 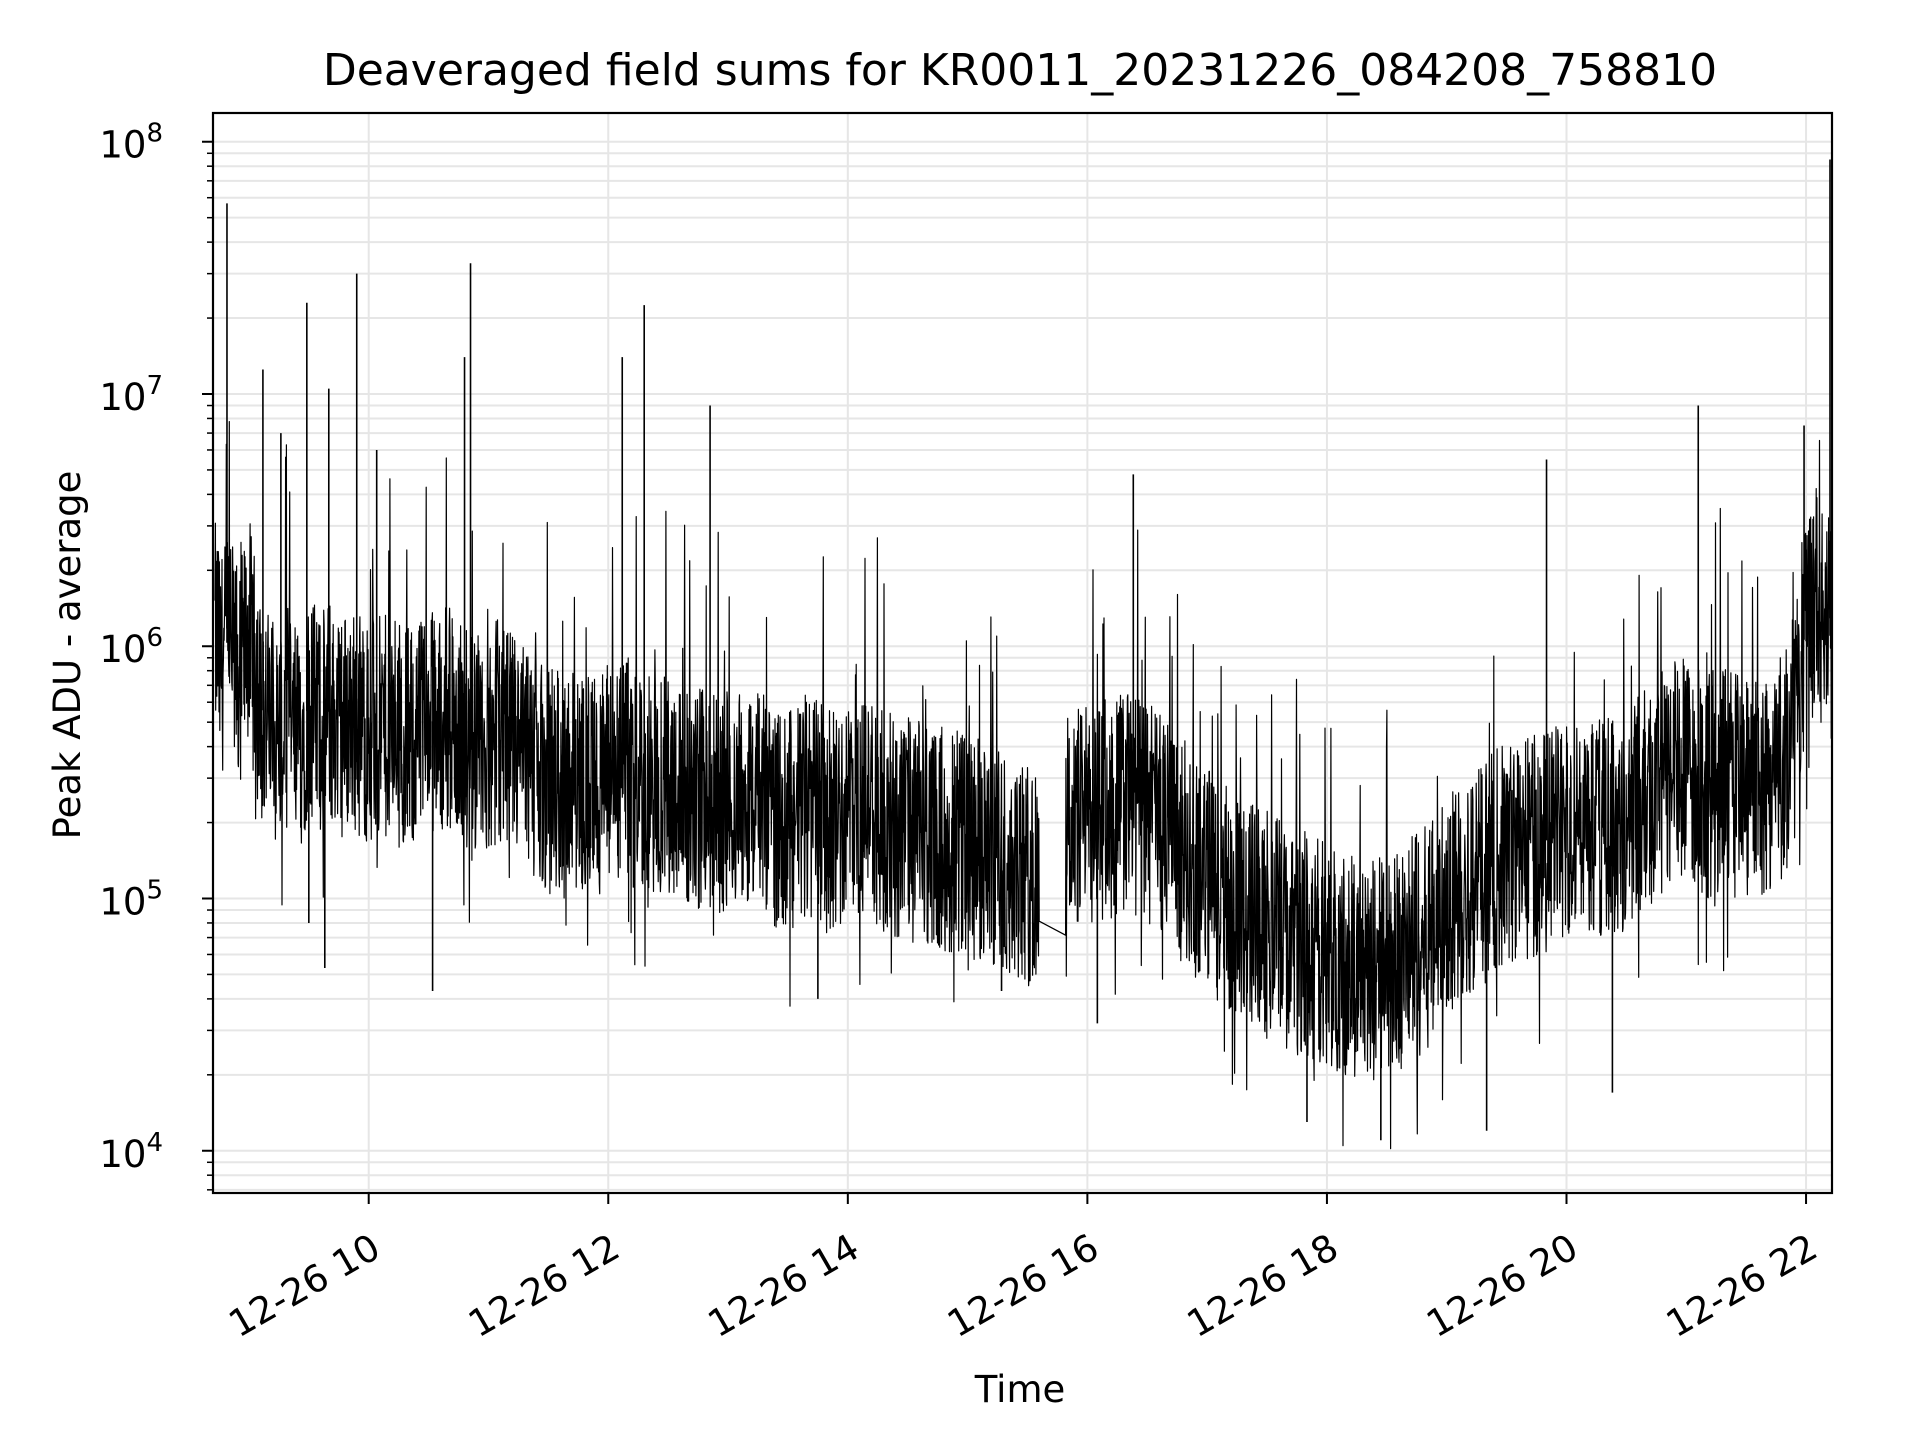 What do you see at coordinates (67, 655) in the screenshot?
I see `y-axis-label: Peak ADU - average` at bounding box center [67, 655].